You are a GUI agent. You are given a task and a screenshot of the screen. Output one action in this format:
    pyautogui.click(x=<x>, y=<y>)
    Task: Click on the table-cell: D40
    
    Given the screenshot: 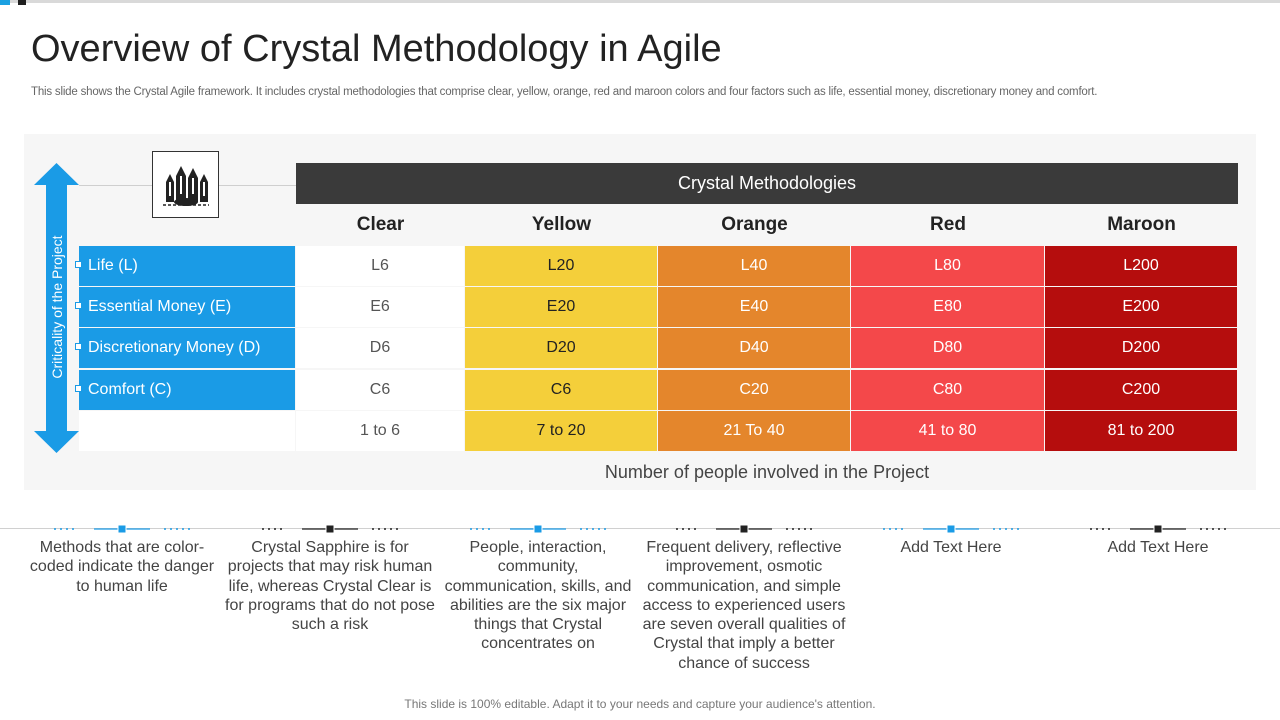 What is the action you would take?
    pyautogui.click(x=754, y=348)
    